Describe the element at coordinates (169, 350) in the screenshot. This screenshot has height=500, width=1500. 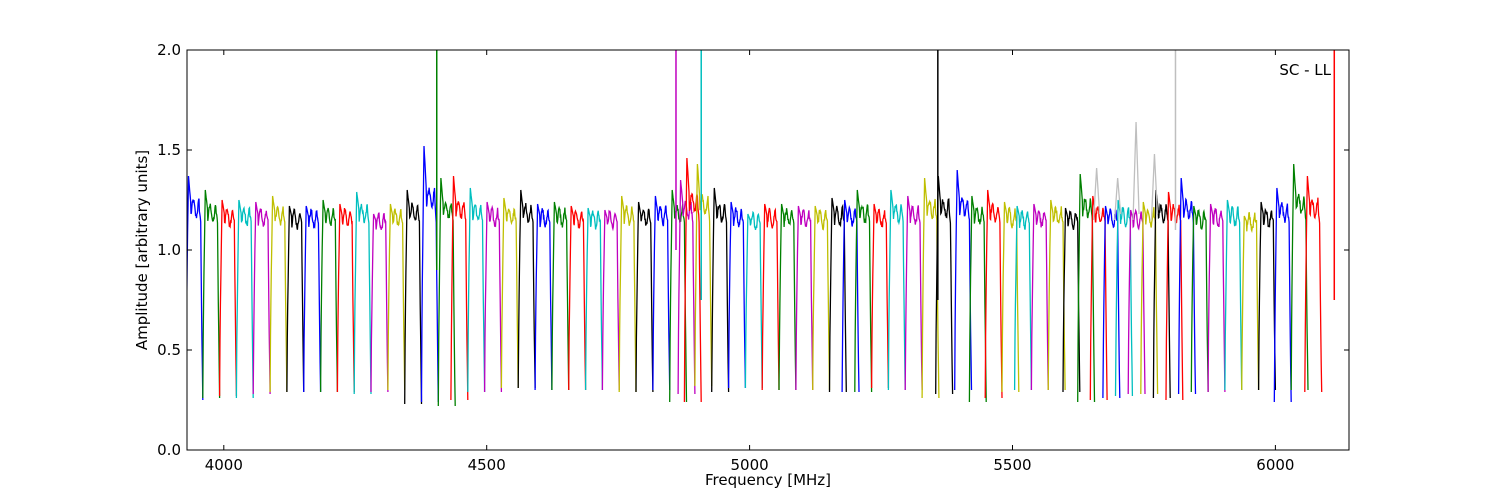
I see `y-tick-label-1: 0.5` at that location.